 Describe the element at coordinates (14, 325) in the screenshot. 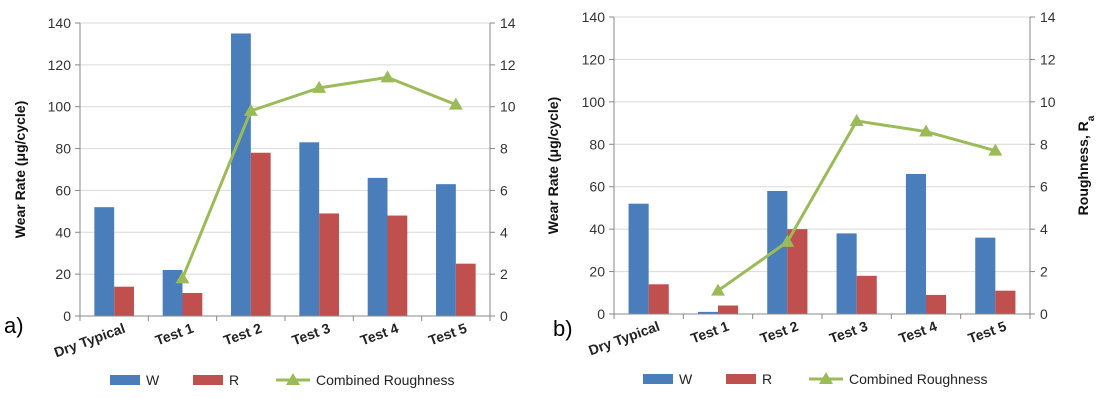

I see `panel-a-panel-label: a)` at that location.